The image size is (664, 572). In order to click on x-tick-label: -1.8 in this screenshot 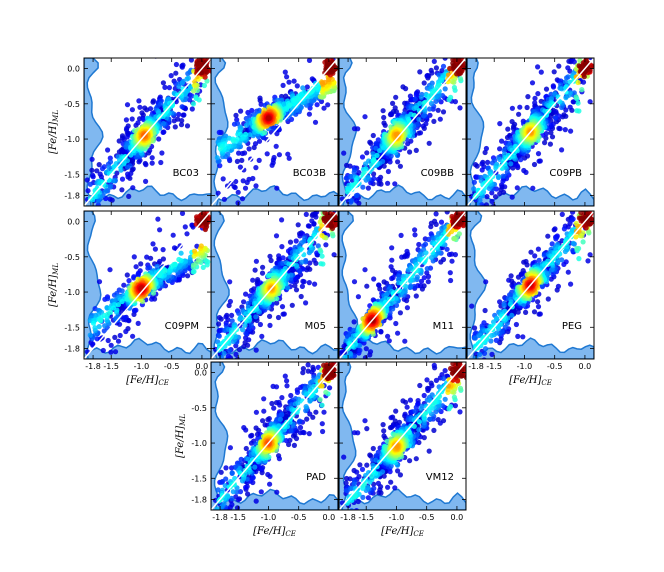, I will do `click(93, 366)`.